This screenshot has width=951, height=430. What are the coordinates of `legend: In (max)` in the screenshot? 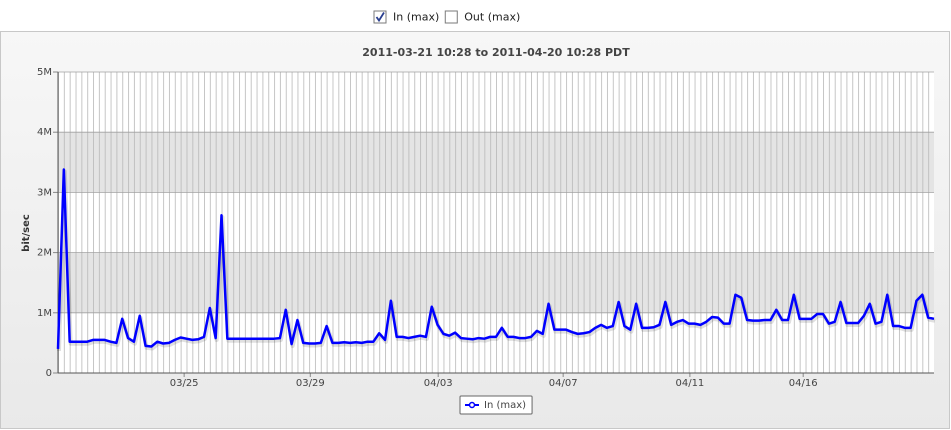 It's located at (496, 405).